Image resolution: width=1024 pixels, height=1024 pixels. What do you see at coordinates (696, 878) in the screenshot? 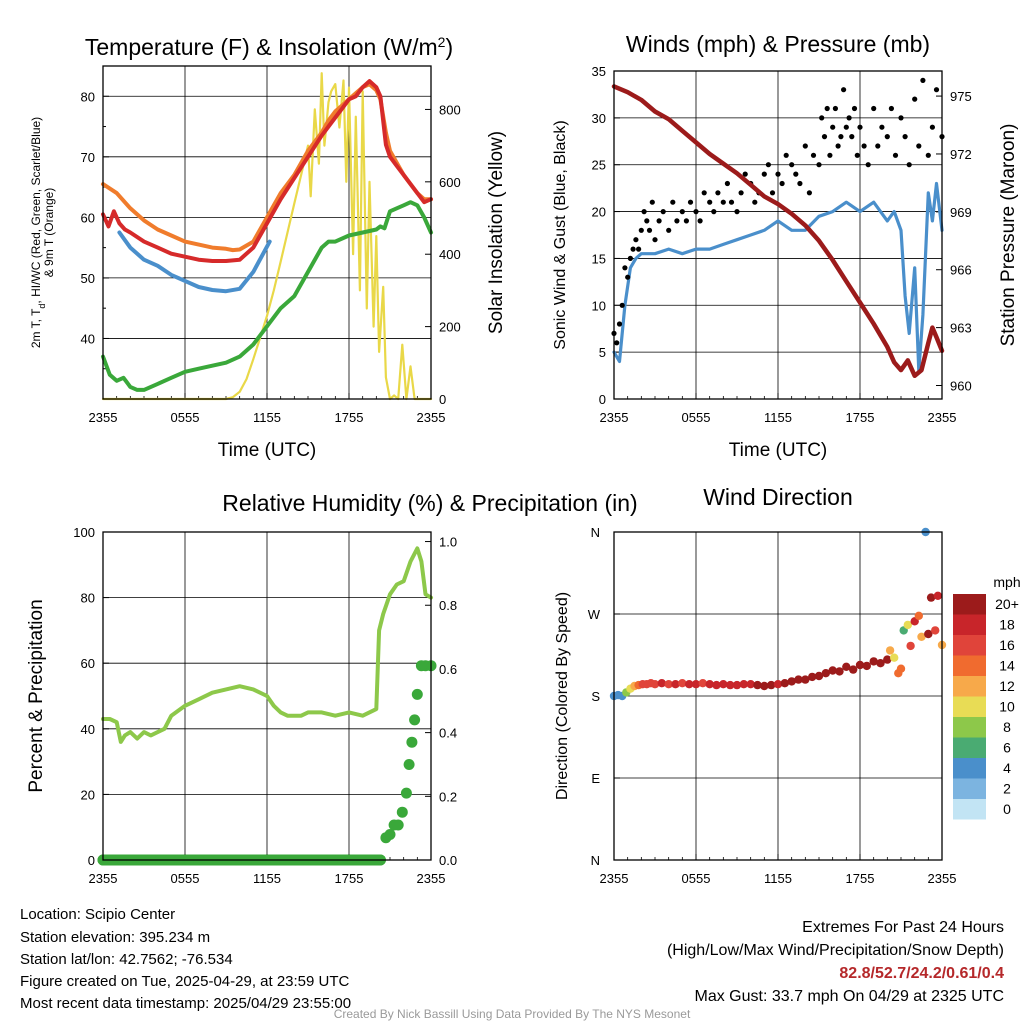
I see `x-tick-label: 0555` at bounding box center [696, 878].